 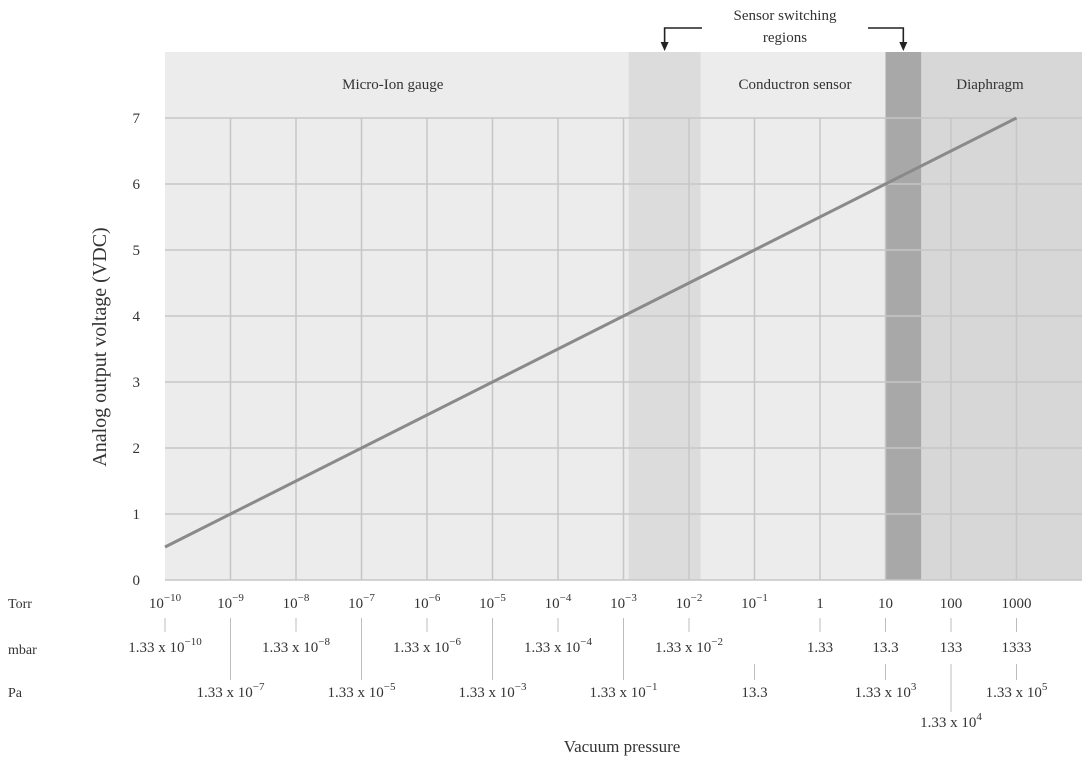 What do you see at coordinates (785, 38) in the screenshot?
I see `switching-annotation-line-2: regions` at bounding box center [785, 38].